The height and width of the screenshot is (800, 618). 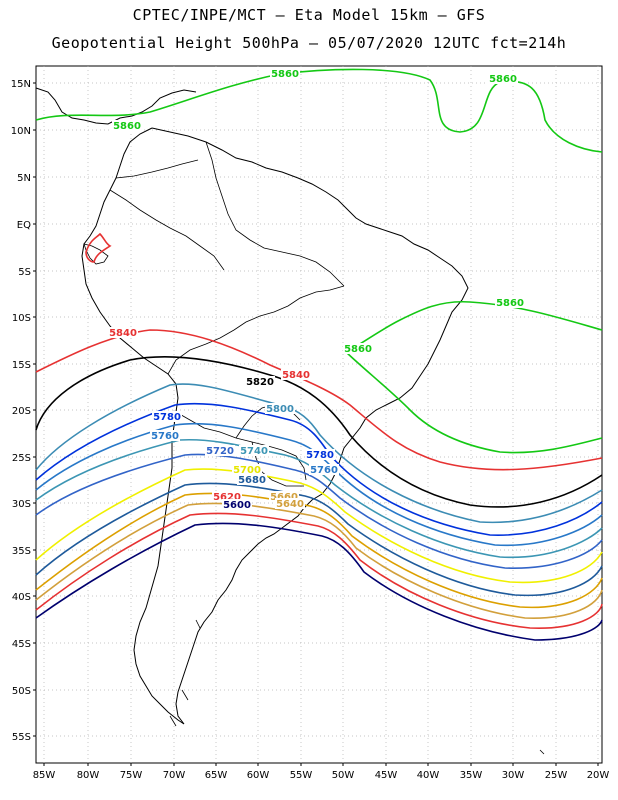 I want to click on lon-tick-label: 35W, so click(x=471, y=775).